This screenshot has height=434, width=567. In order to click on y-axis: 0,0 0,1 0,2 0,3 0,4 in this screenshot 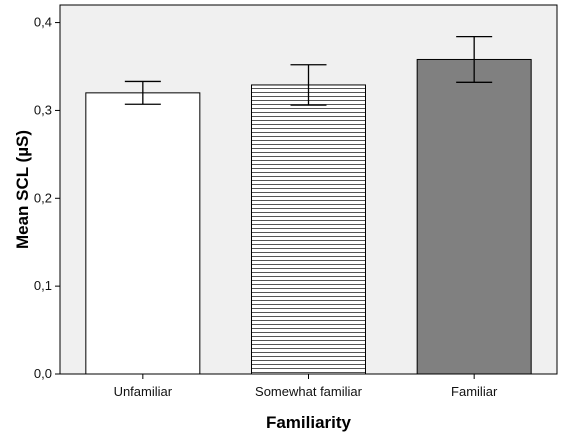, I will do `click(47, 198)`.